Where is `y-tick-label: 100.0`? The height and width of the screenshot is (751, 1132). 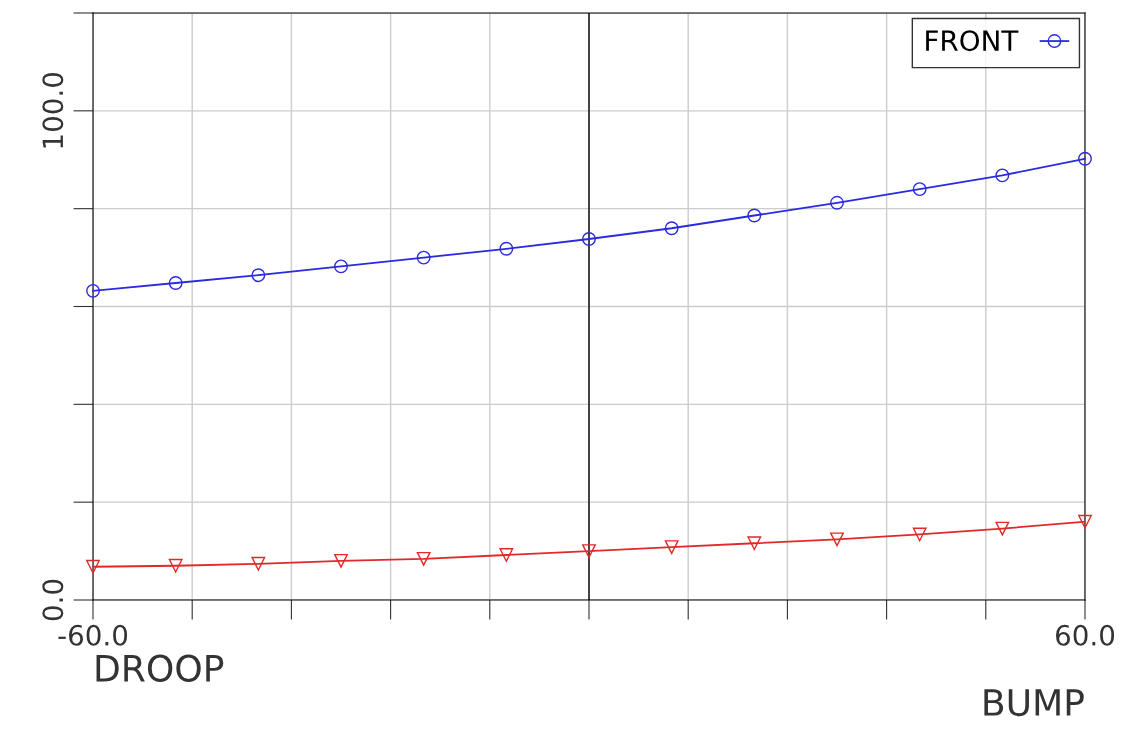 y-tick-label: 100.0 is located at coordinates (53, 110).